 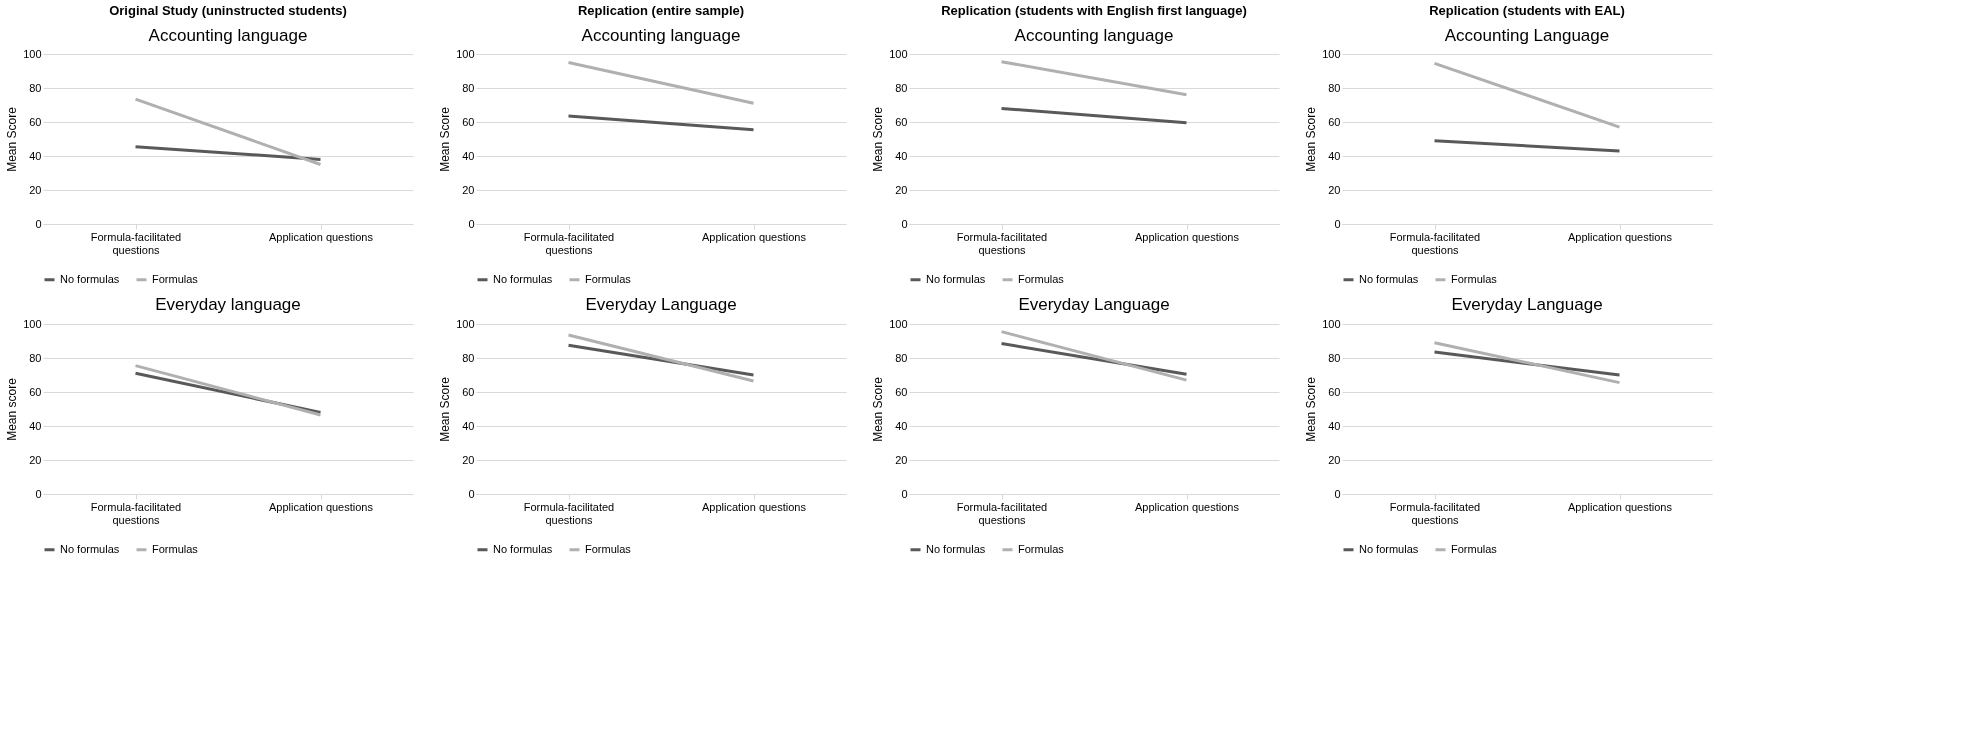 What do you see at coordinates (228, 10) in the screenshot?
I see `chart-title: Original Study (uninstructed students)` at bounding box center [228, 10].